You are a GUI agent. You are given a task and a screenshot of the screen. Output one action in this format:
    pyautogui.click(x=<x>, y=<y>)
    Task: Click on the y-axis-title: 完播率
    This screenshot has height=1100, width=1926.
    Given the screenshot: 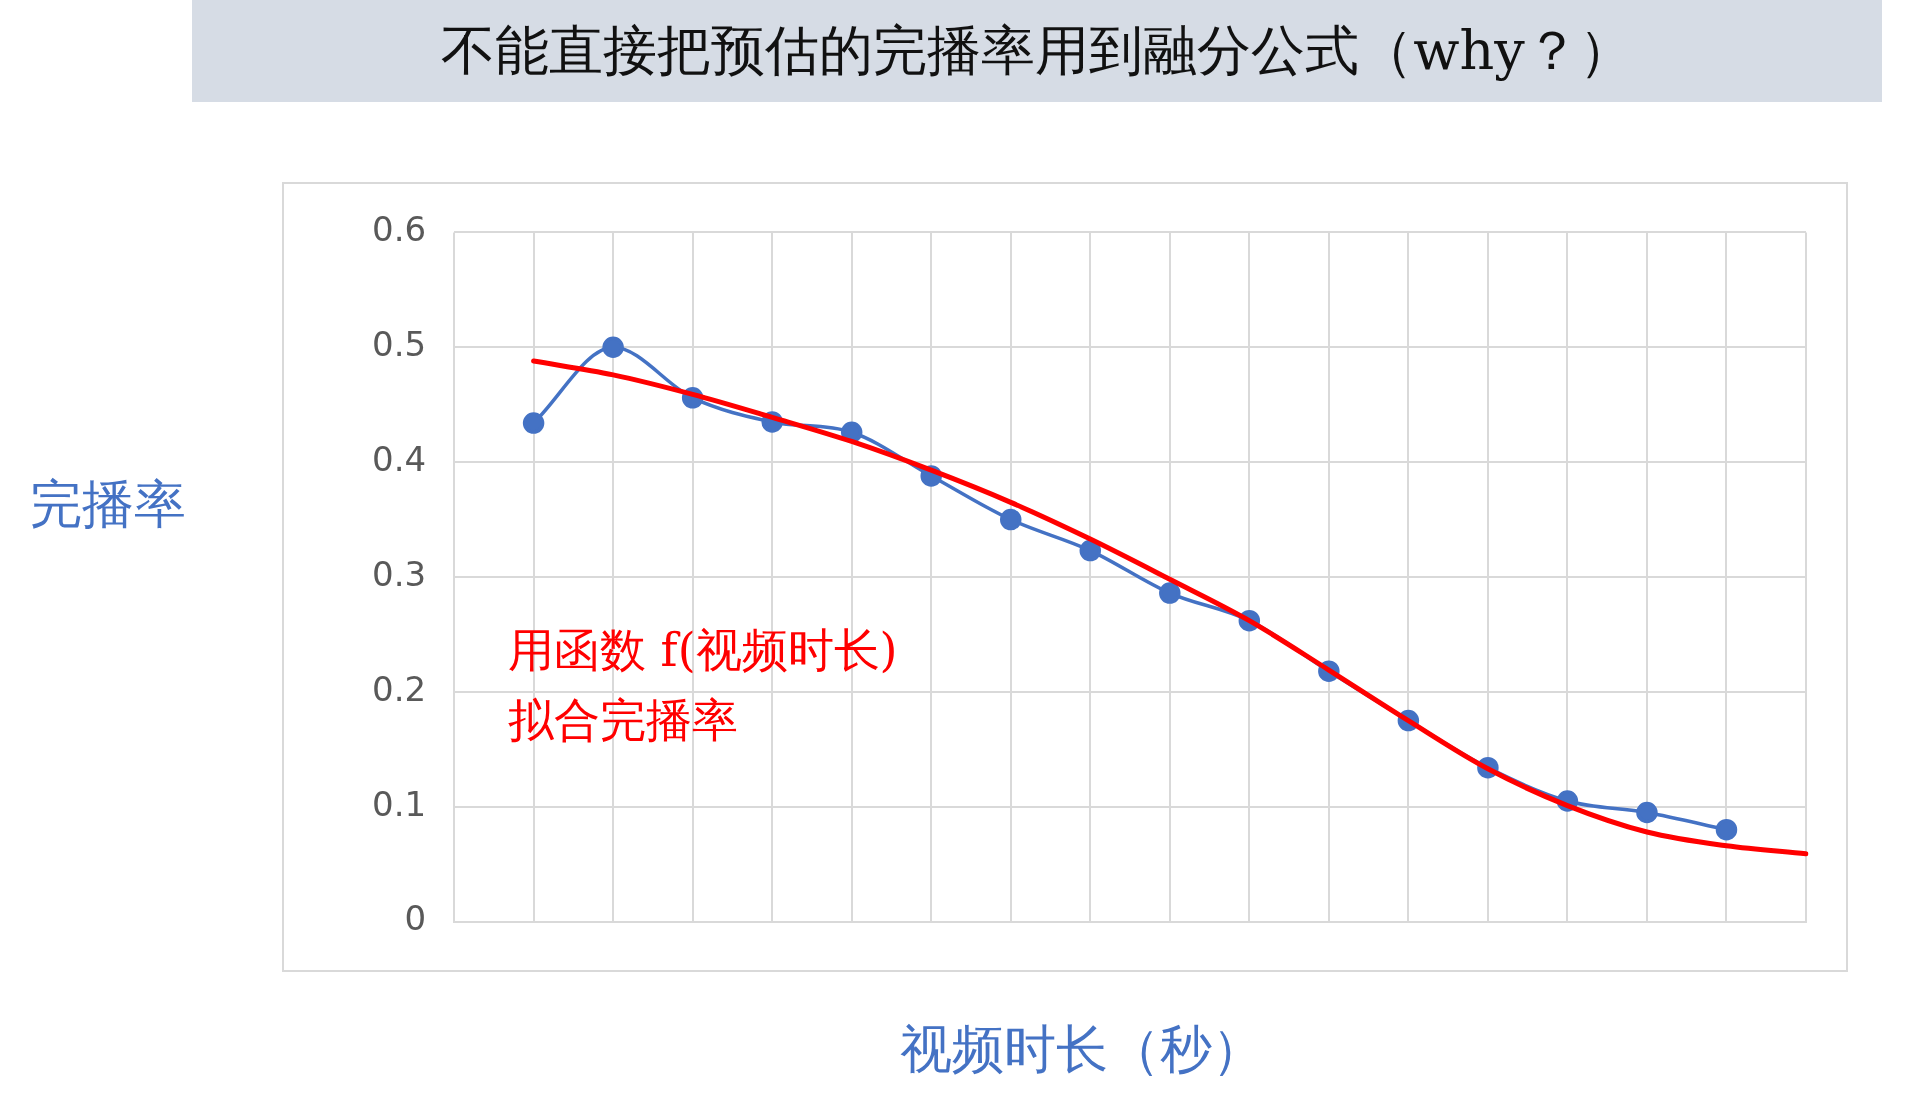 What is the action you would take?
    pyautogui.click(x=108, y=504)
    